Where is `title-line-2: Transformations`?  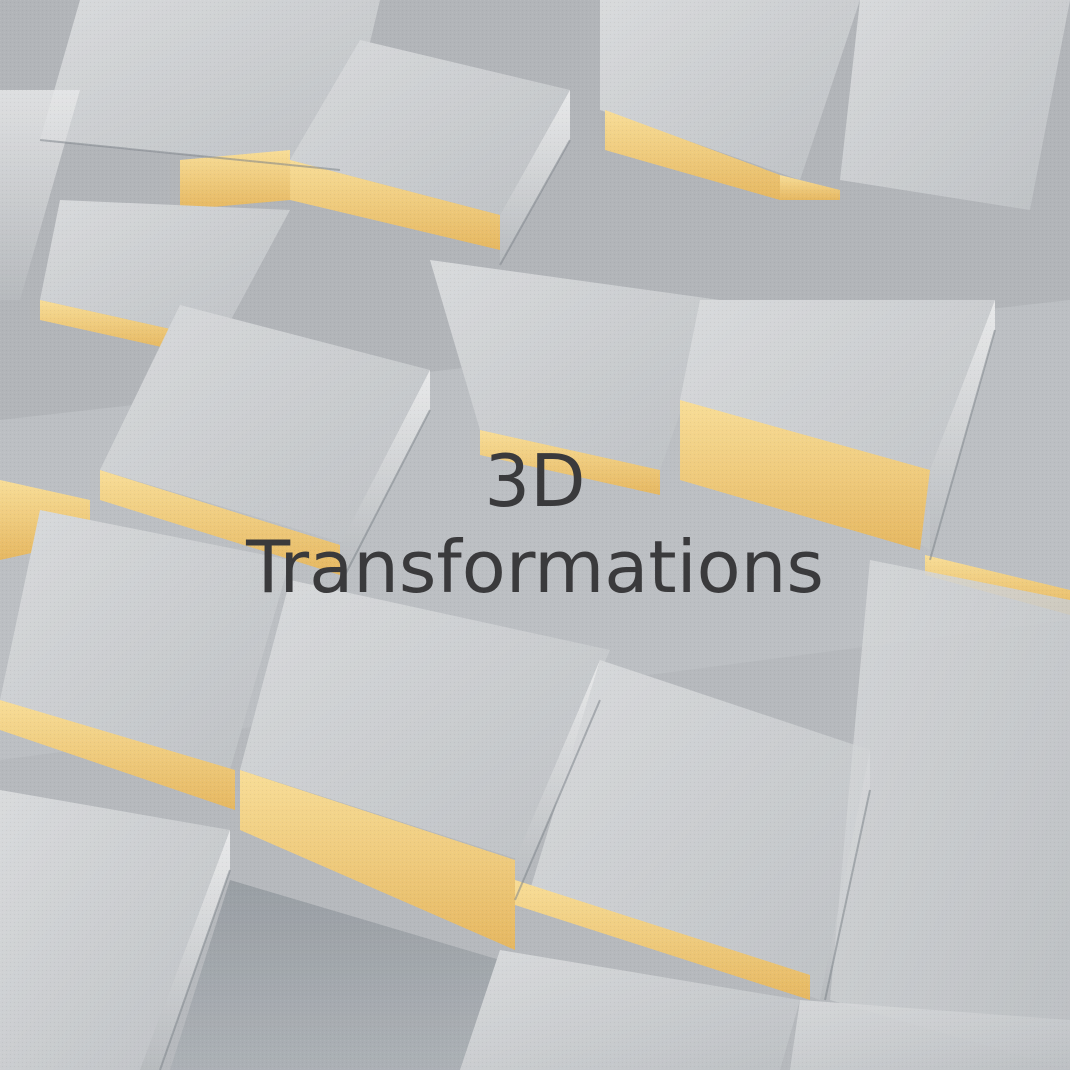
title-line-2: Transformations is located at coordinates (535, 567).